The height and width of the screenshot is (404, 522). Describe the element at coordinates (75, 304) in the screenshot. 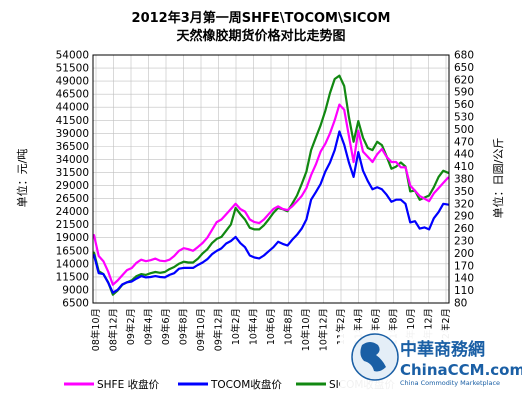

I see `left-tick-label: 6500` at that location.